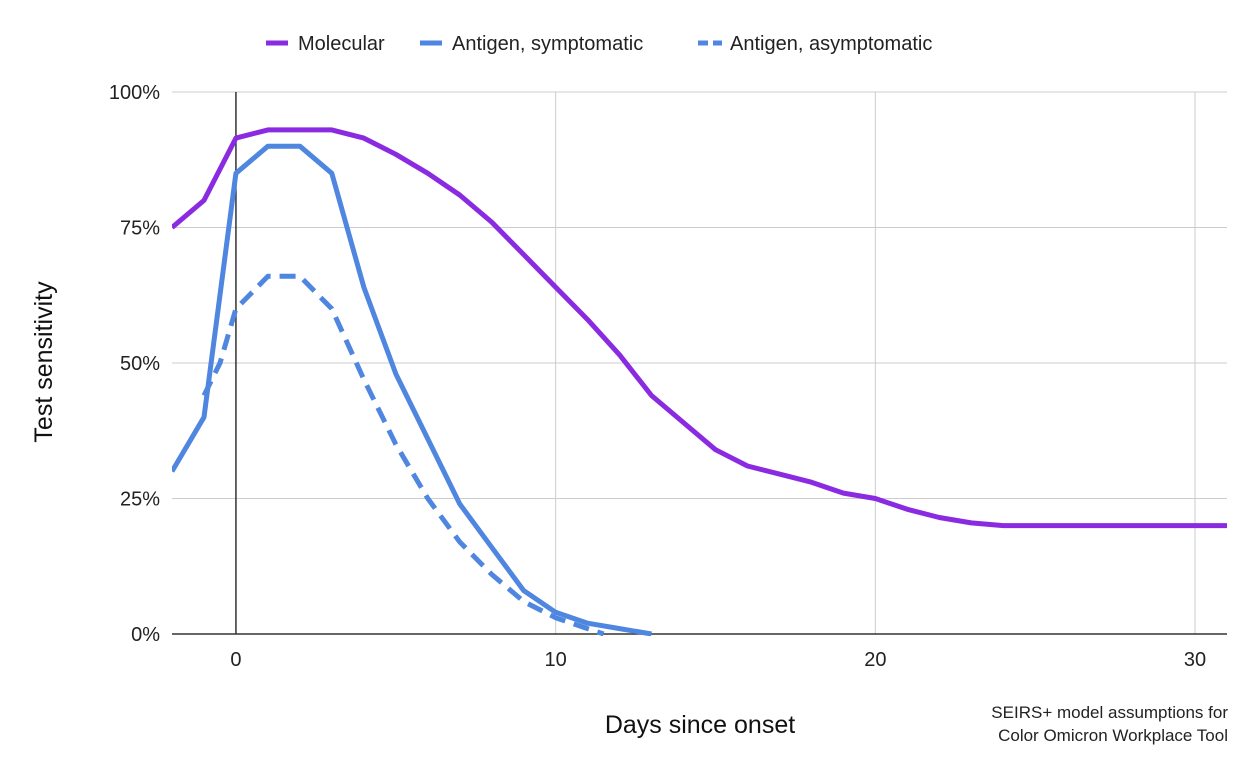 This screenshot has height=775, width=1258. I want to click on y-tick-label: 100%, so click(134, 93).